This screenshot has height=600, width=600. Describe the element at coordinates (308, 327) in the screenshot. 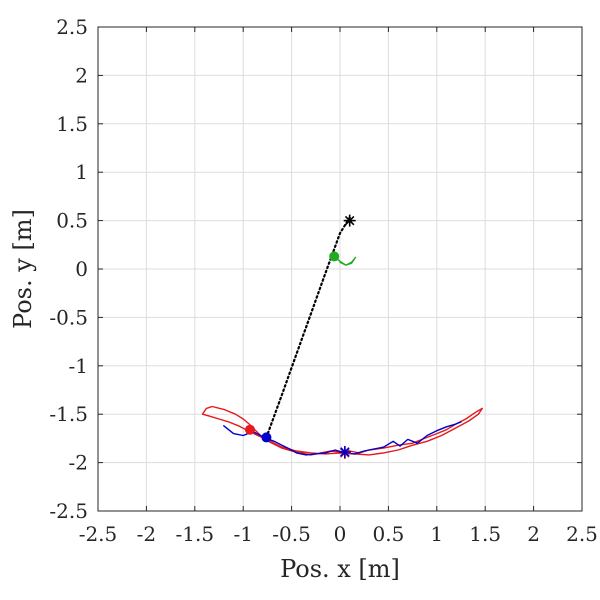

I see `black-trajectory-line` at that location.